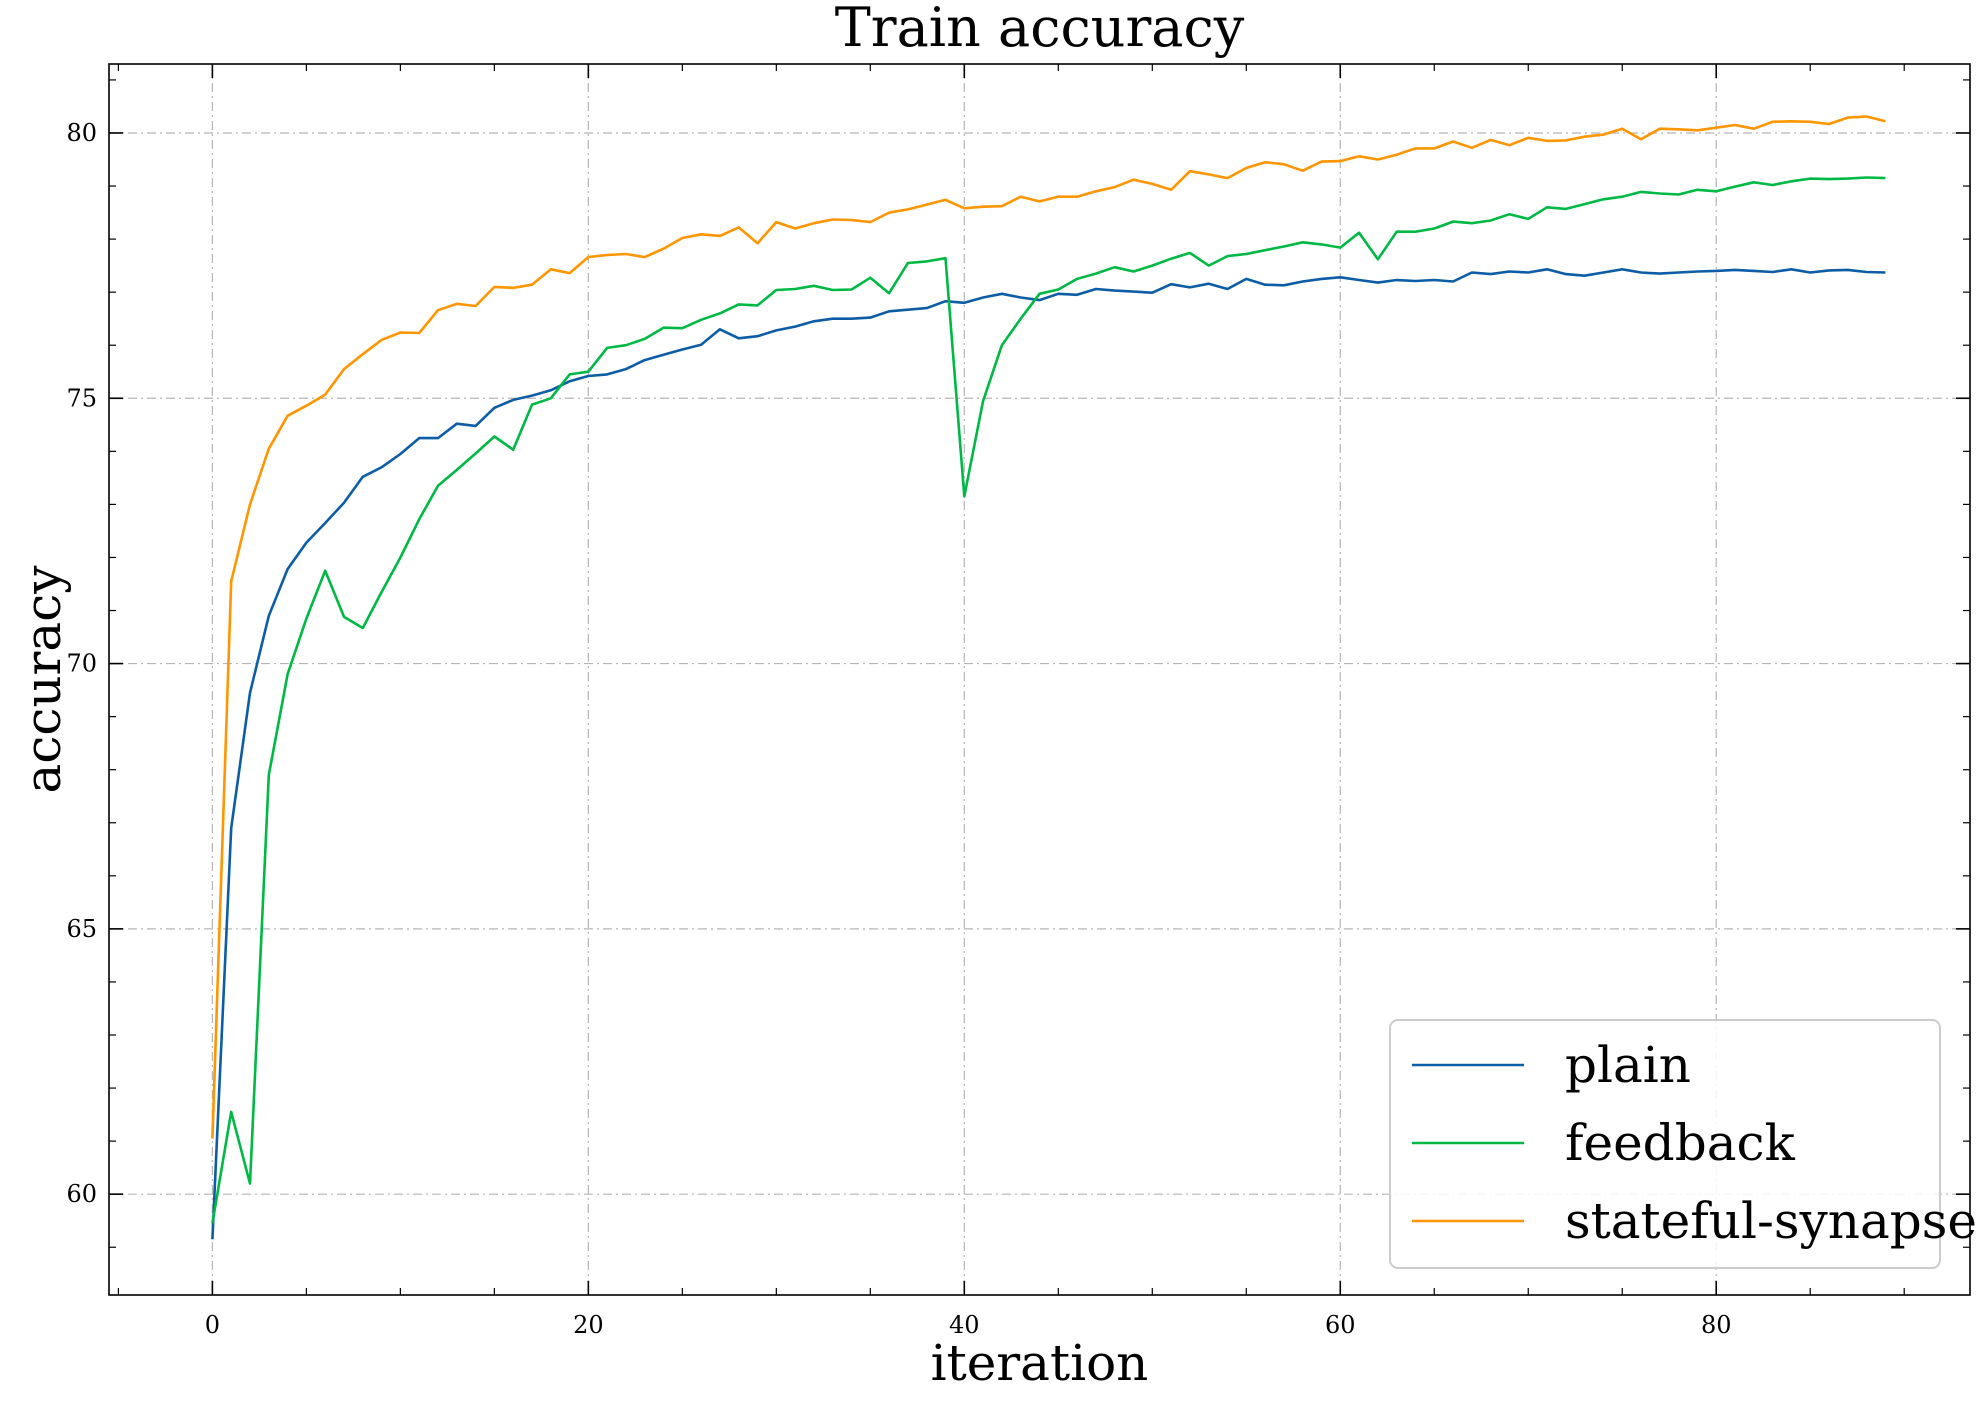 The image size is (1977, 1401). Describe the element at coordinates (1716, 1325) in the screenshot. I see `x-tick-label: 80` at that location.